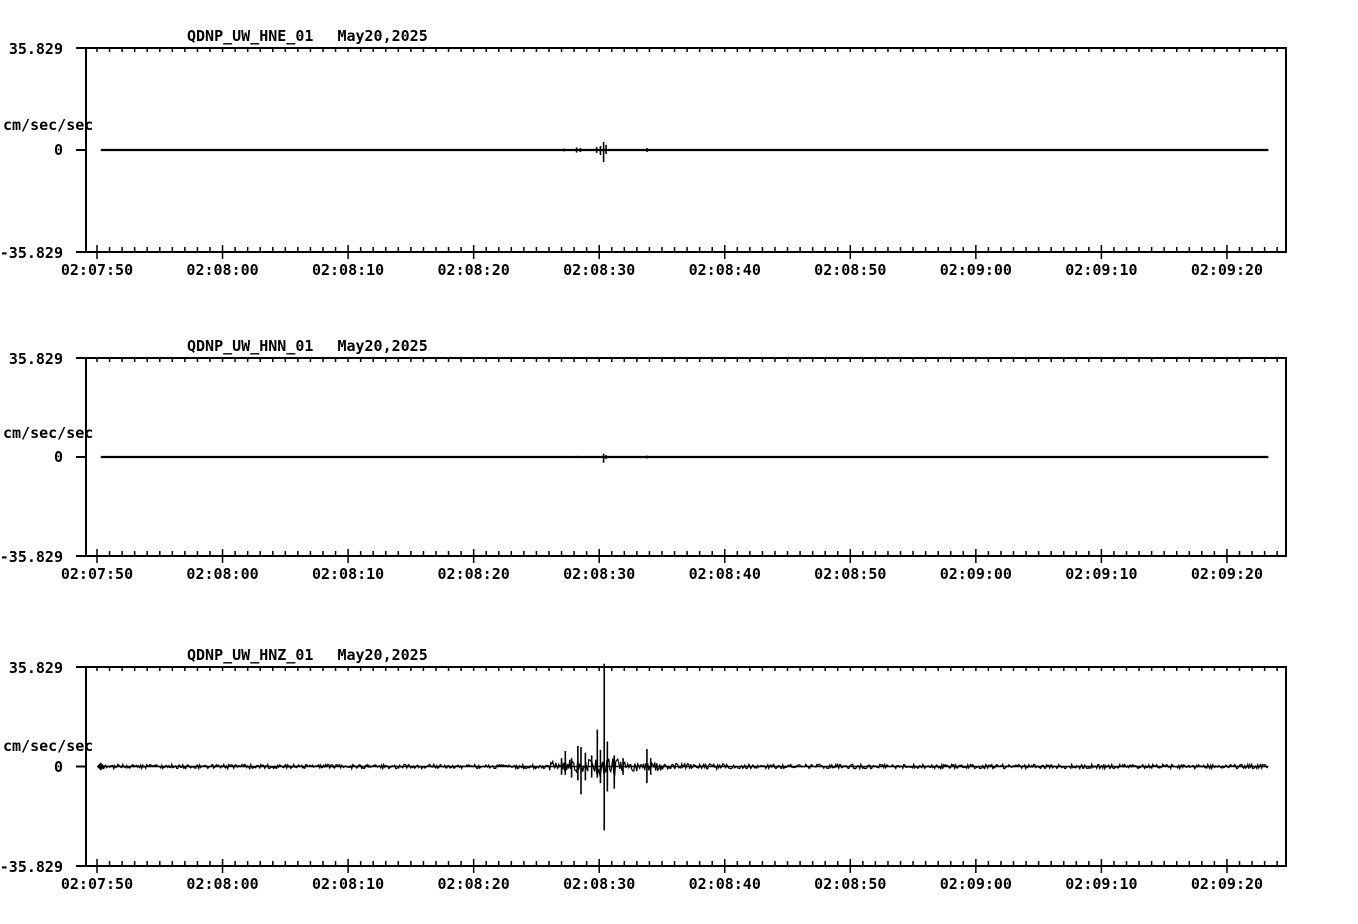 The width and height of the screenshot is (1358, 924). I want to click on trace-title-hnn: QDNP_UW_HNN_01 May20,2025, so click(307, 346).